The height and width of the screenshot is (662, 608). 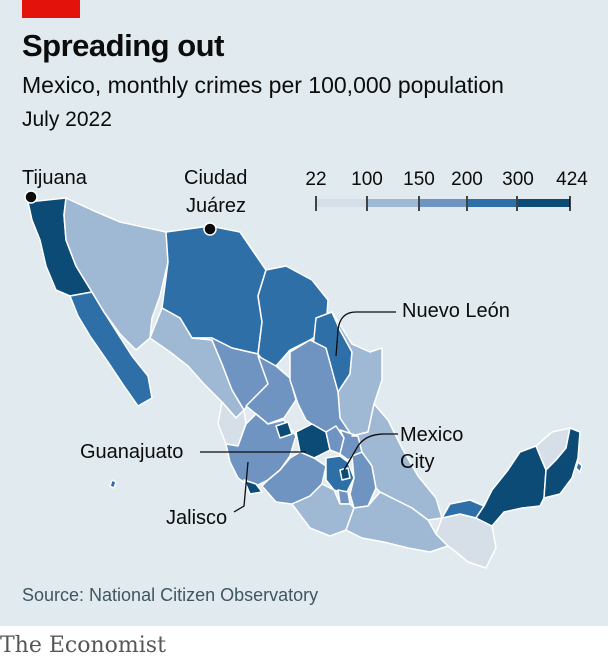 What do you see at coordinates (210, 229) in the screenshot?
I see `ciudad-juarez-marker` at bounding box center [210, 229].